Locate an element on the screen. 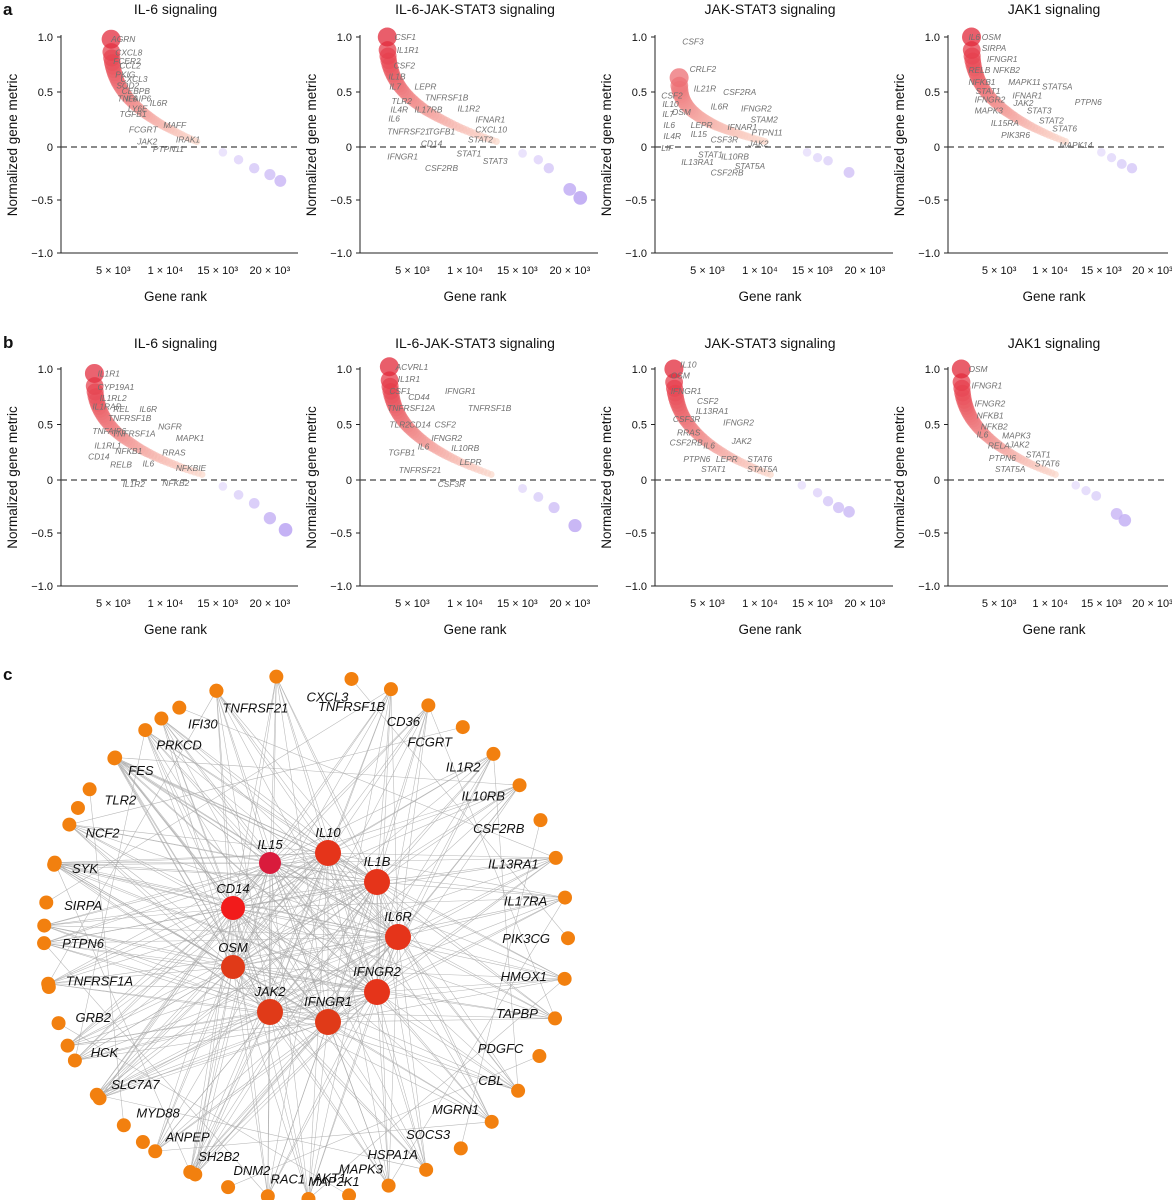 The height and width of the screenshot is (1200, 1172). outer-node-label: PIK3CG is located at coordinates (526, 938).